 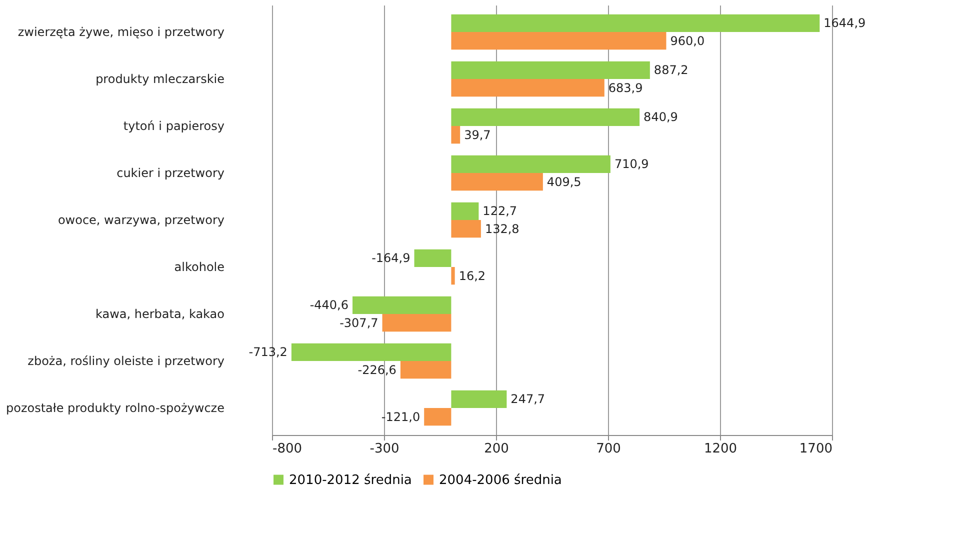 I want to click on data-label: 247,7, so click(x=528, y=399).